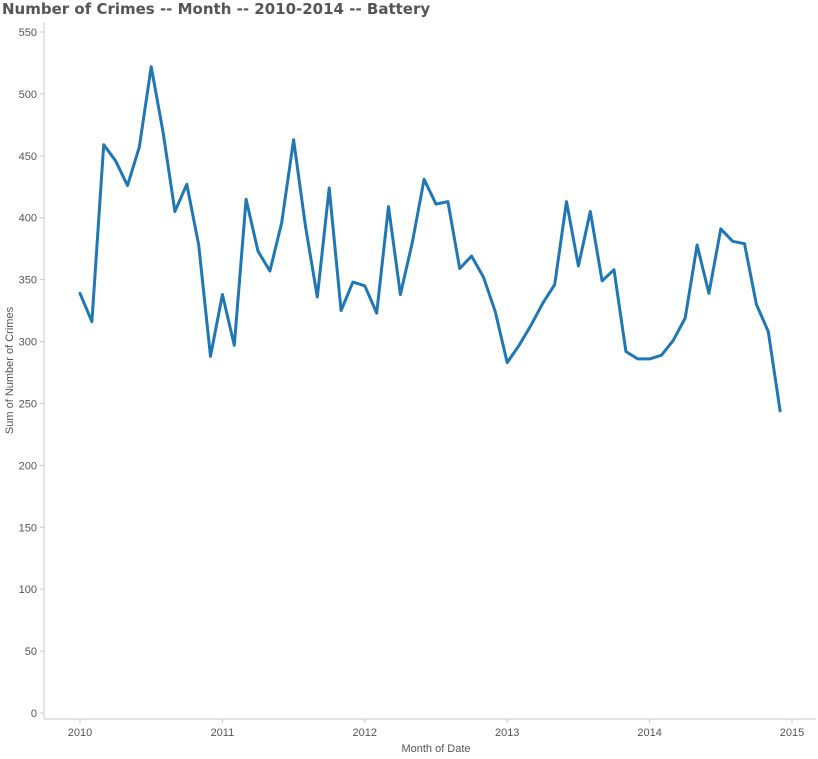  I want to click on x-tick-label: 2011, so click(223, 733).